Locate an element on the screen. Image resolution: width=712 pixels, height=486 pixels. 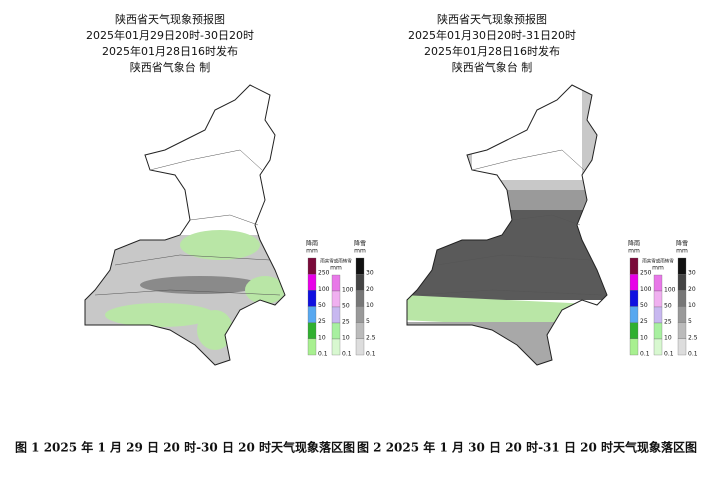
map-period: 2025年01月30日20时-31日20时 is located at coordinates (492, 35).